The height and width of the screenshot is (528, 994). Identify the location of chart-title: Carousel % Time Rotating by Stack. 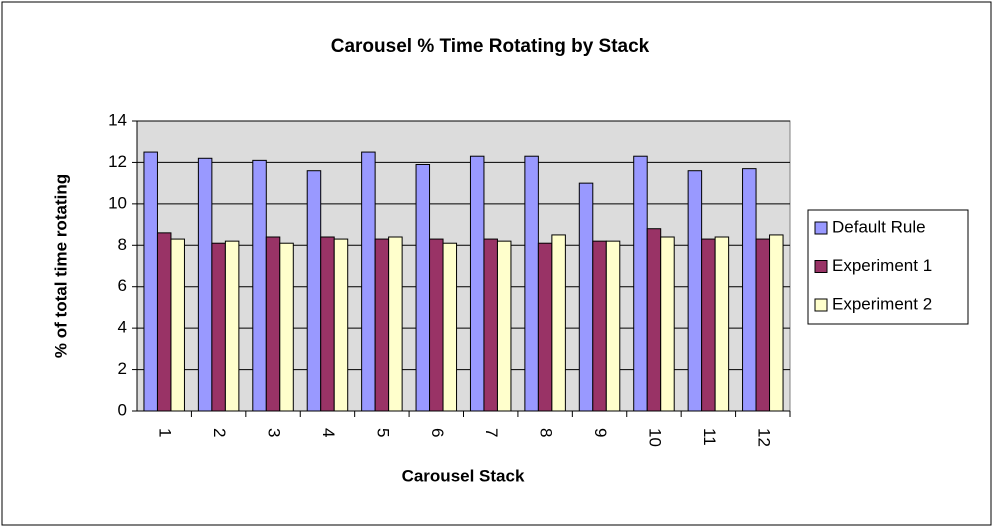
(490, 46).